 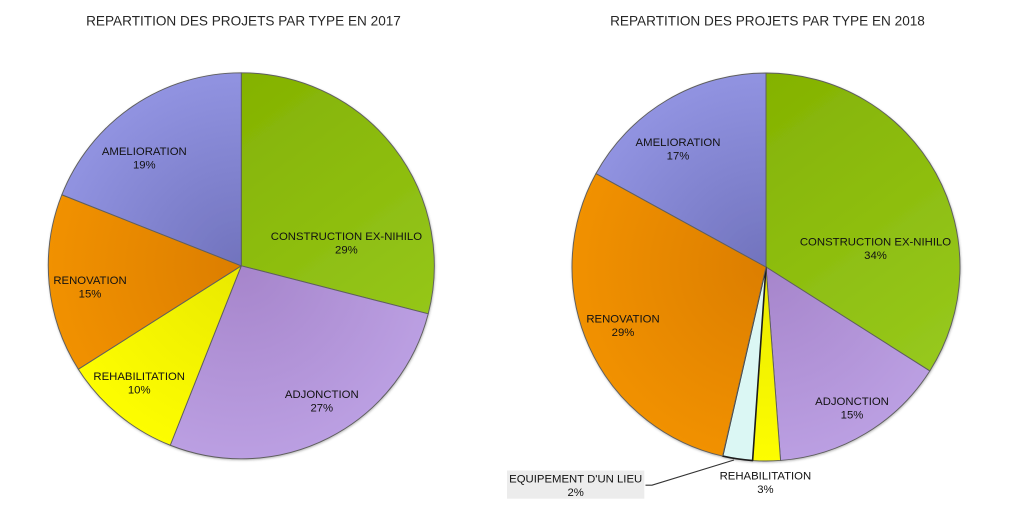 I want to click on svg-text: 3%, so click(x=765, y=490).